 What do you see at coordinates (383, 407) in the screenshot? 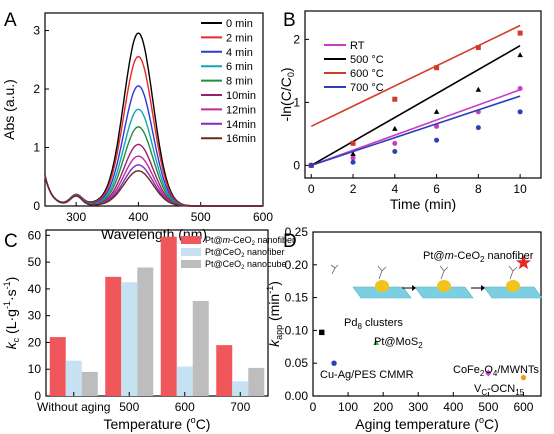
I see `x-tick-label: 200` at bounding box center [383, 407].